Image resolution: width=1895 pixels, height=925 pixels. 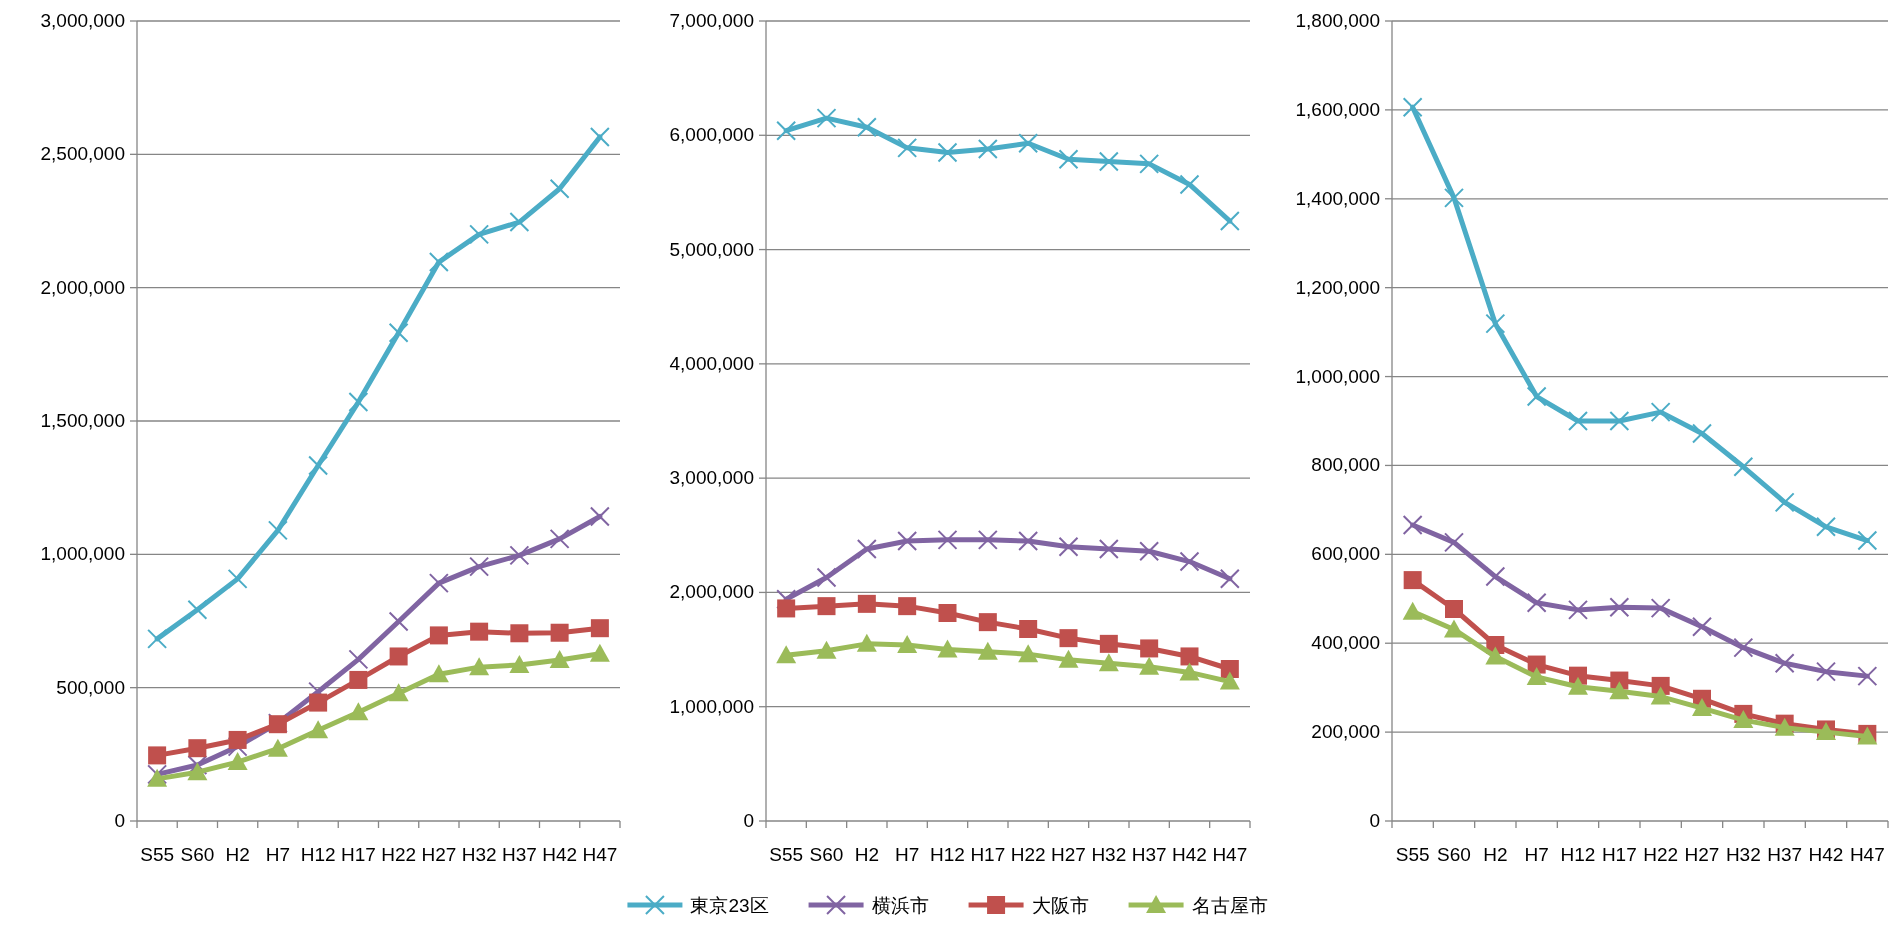 What do you see at coordinates (1345, 643) in the screenshot?
I see `y-tick-label: 400,000` at bounding box center [1345, 643].